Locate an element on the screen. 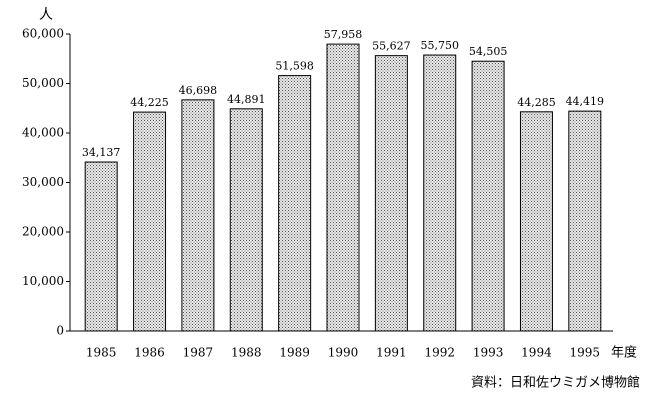 This screenshot has height=403, width=650. y-tick-label: 20,000 is located at coordinates (43, 232).